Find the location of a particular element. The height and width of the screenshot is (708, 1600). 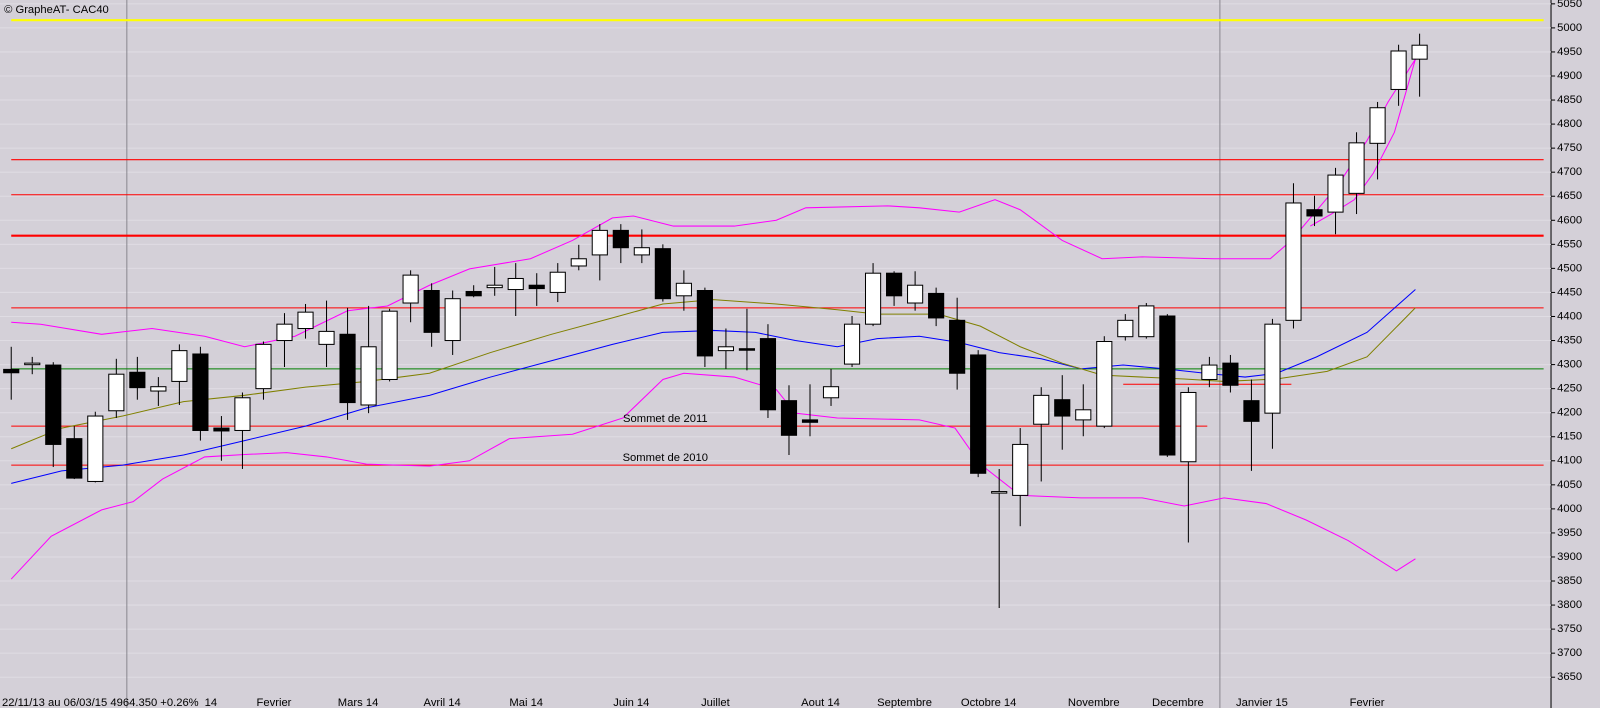

y-tick-label: 4300 is located at coordinates (1569, 365).